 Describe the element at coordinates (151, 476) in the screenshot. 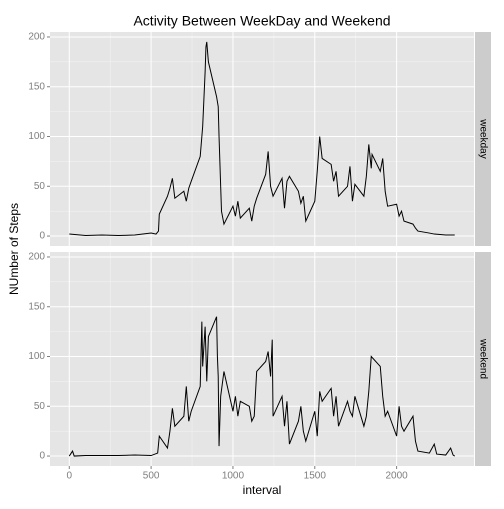

I see `x-tick-label: 500` at that location.